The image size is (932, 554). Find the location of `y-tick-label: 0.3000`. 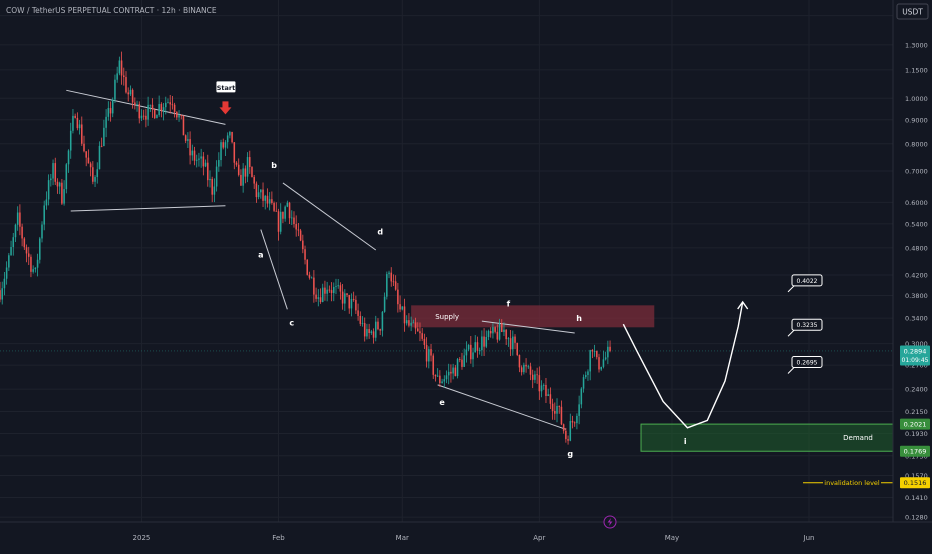

y-tick-label: 0.3000 is located at coordinates (916, 344).